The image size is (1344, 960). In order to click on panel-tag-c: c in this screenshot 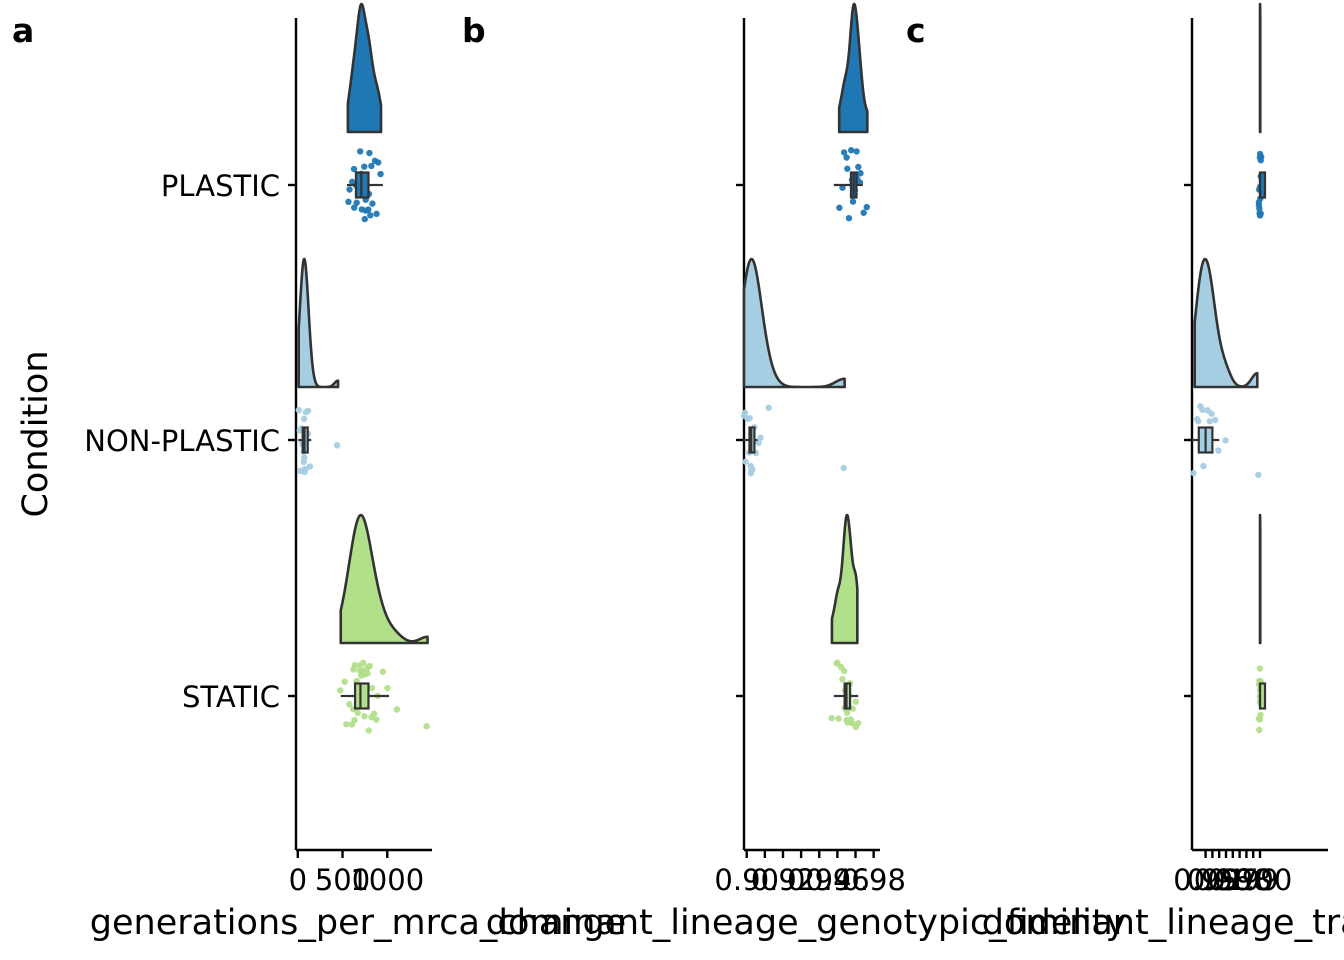, I will do `click(916, 30)`.